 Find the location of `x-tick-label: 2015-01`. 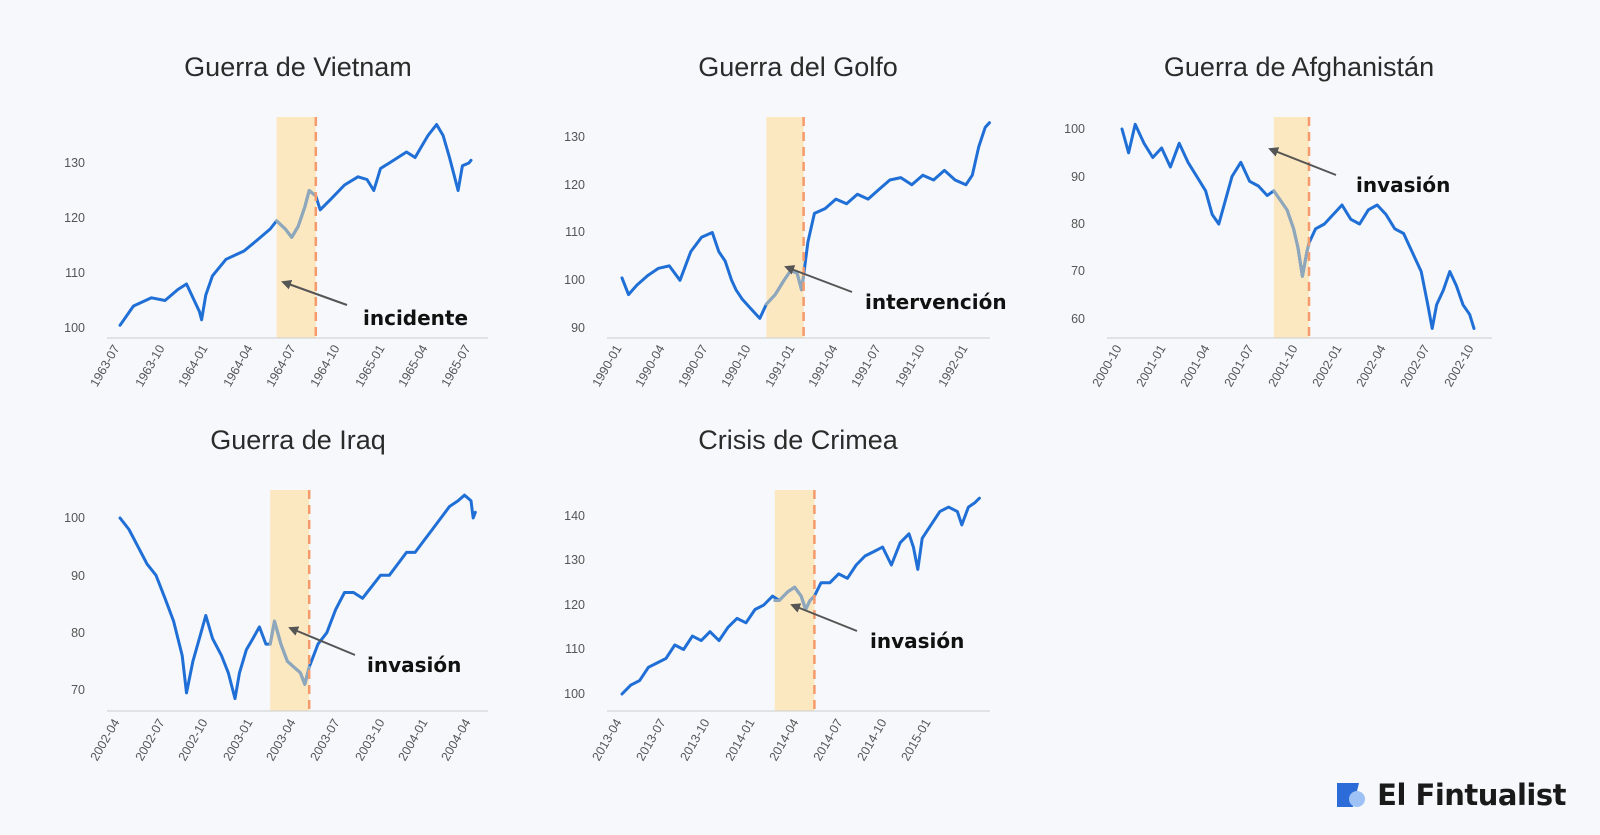

x-tick-label: 2015-01 is located at coordinates (916, 739).